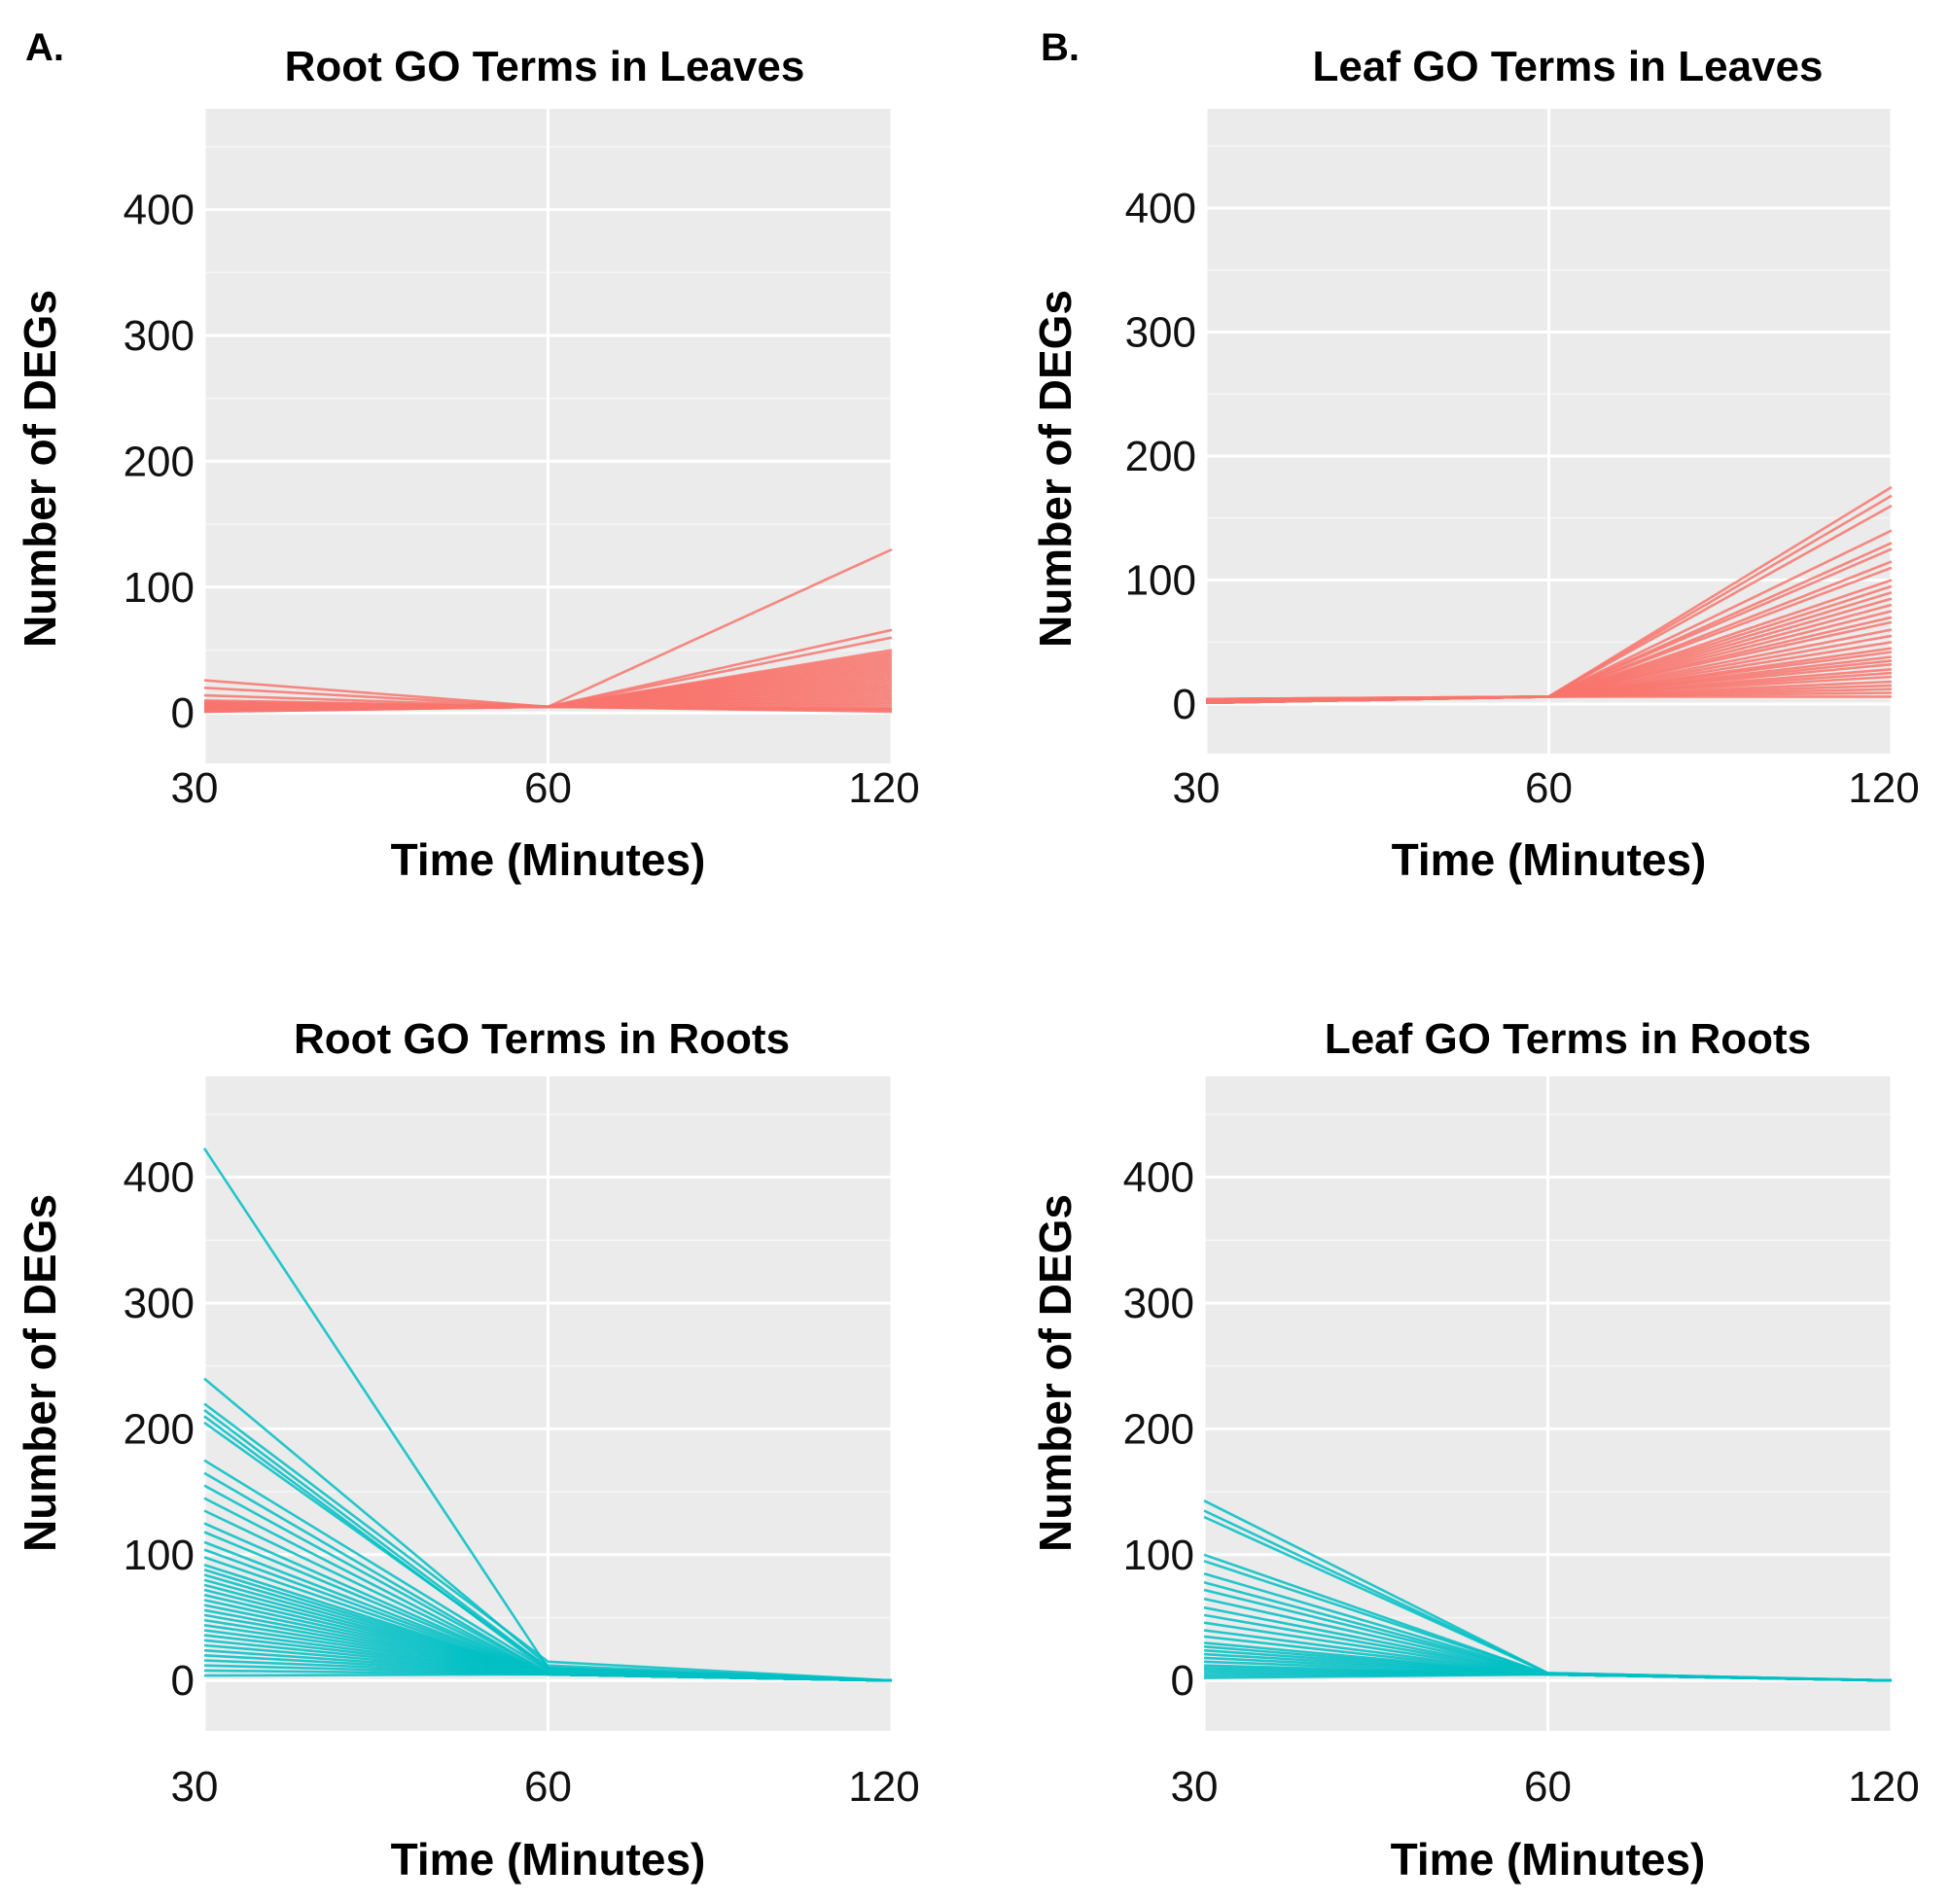 This screenshot has height=1904, width=1950. What do you see at coordinates (44, 47) in the screenshot?
I see `panel-letter-a: A.` at bounding box center [44, 47].